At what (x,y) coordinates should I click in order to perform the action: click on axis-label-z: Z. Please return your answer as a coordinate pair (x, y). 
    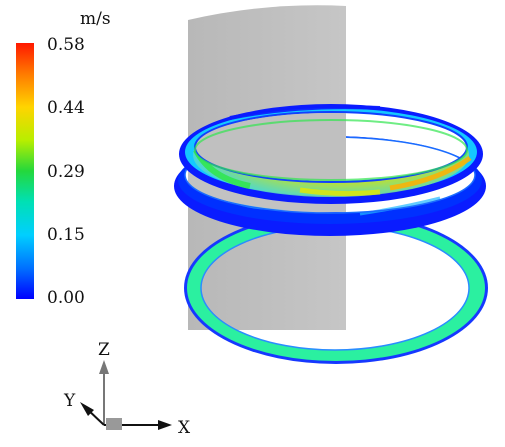
    Looking at the image, I should click on (104, 350).